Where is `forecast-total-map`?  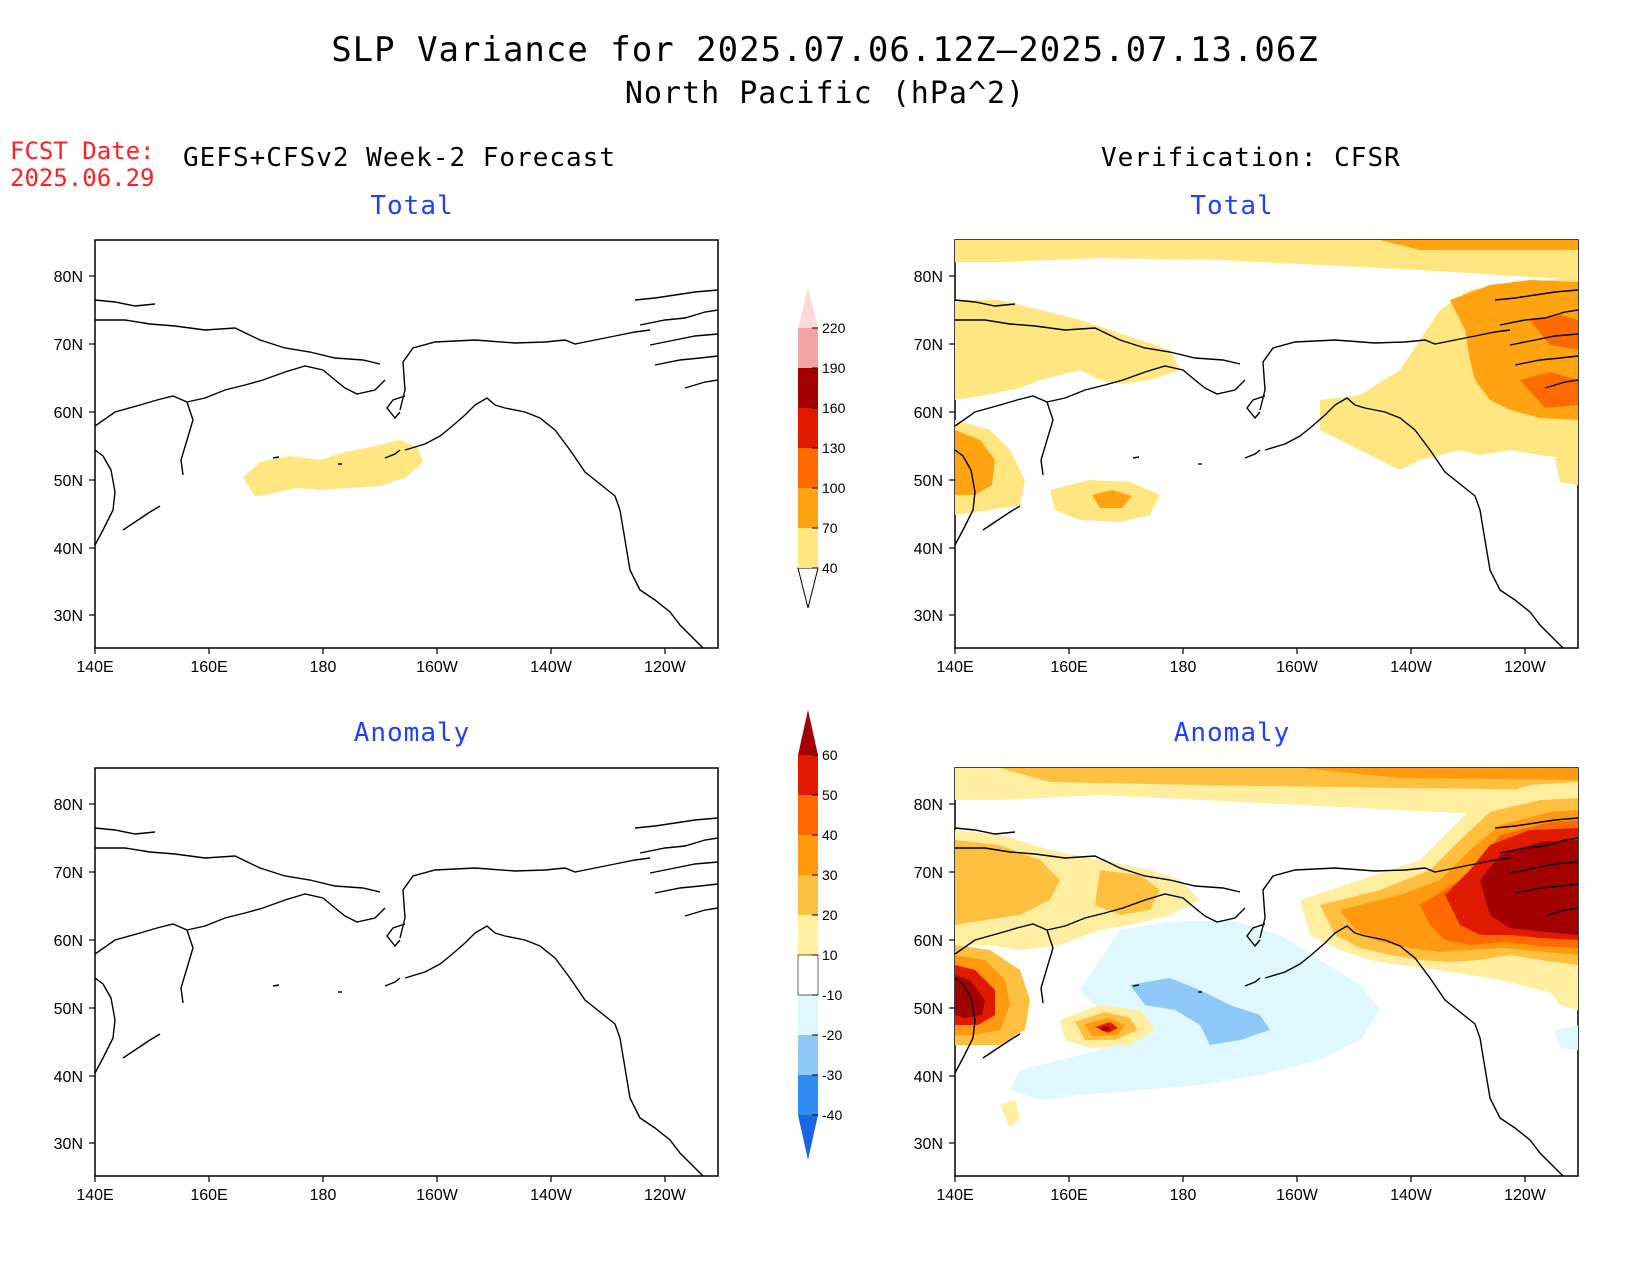 forecast-total-map is located at coordinates (406, 444).